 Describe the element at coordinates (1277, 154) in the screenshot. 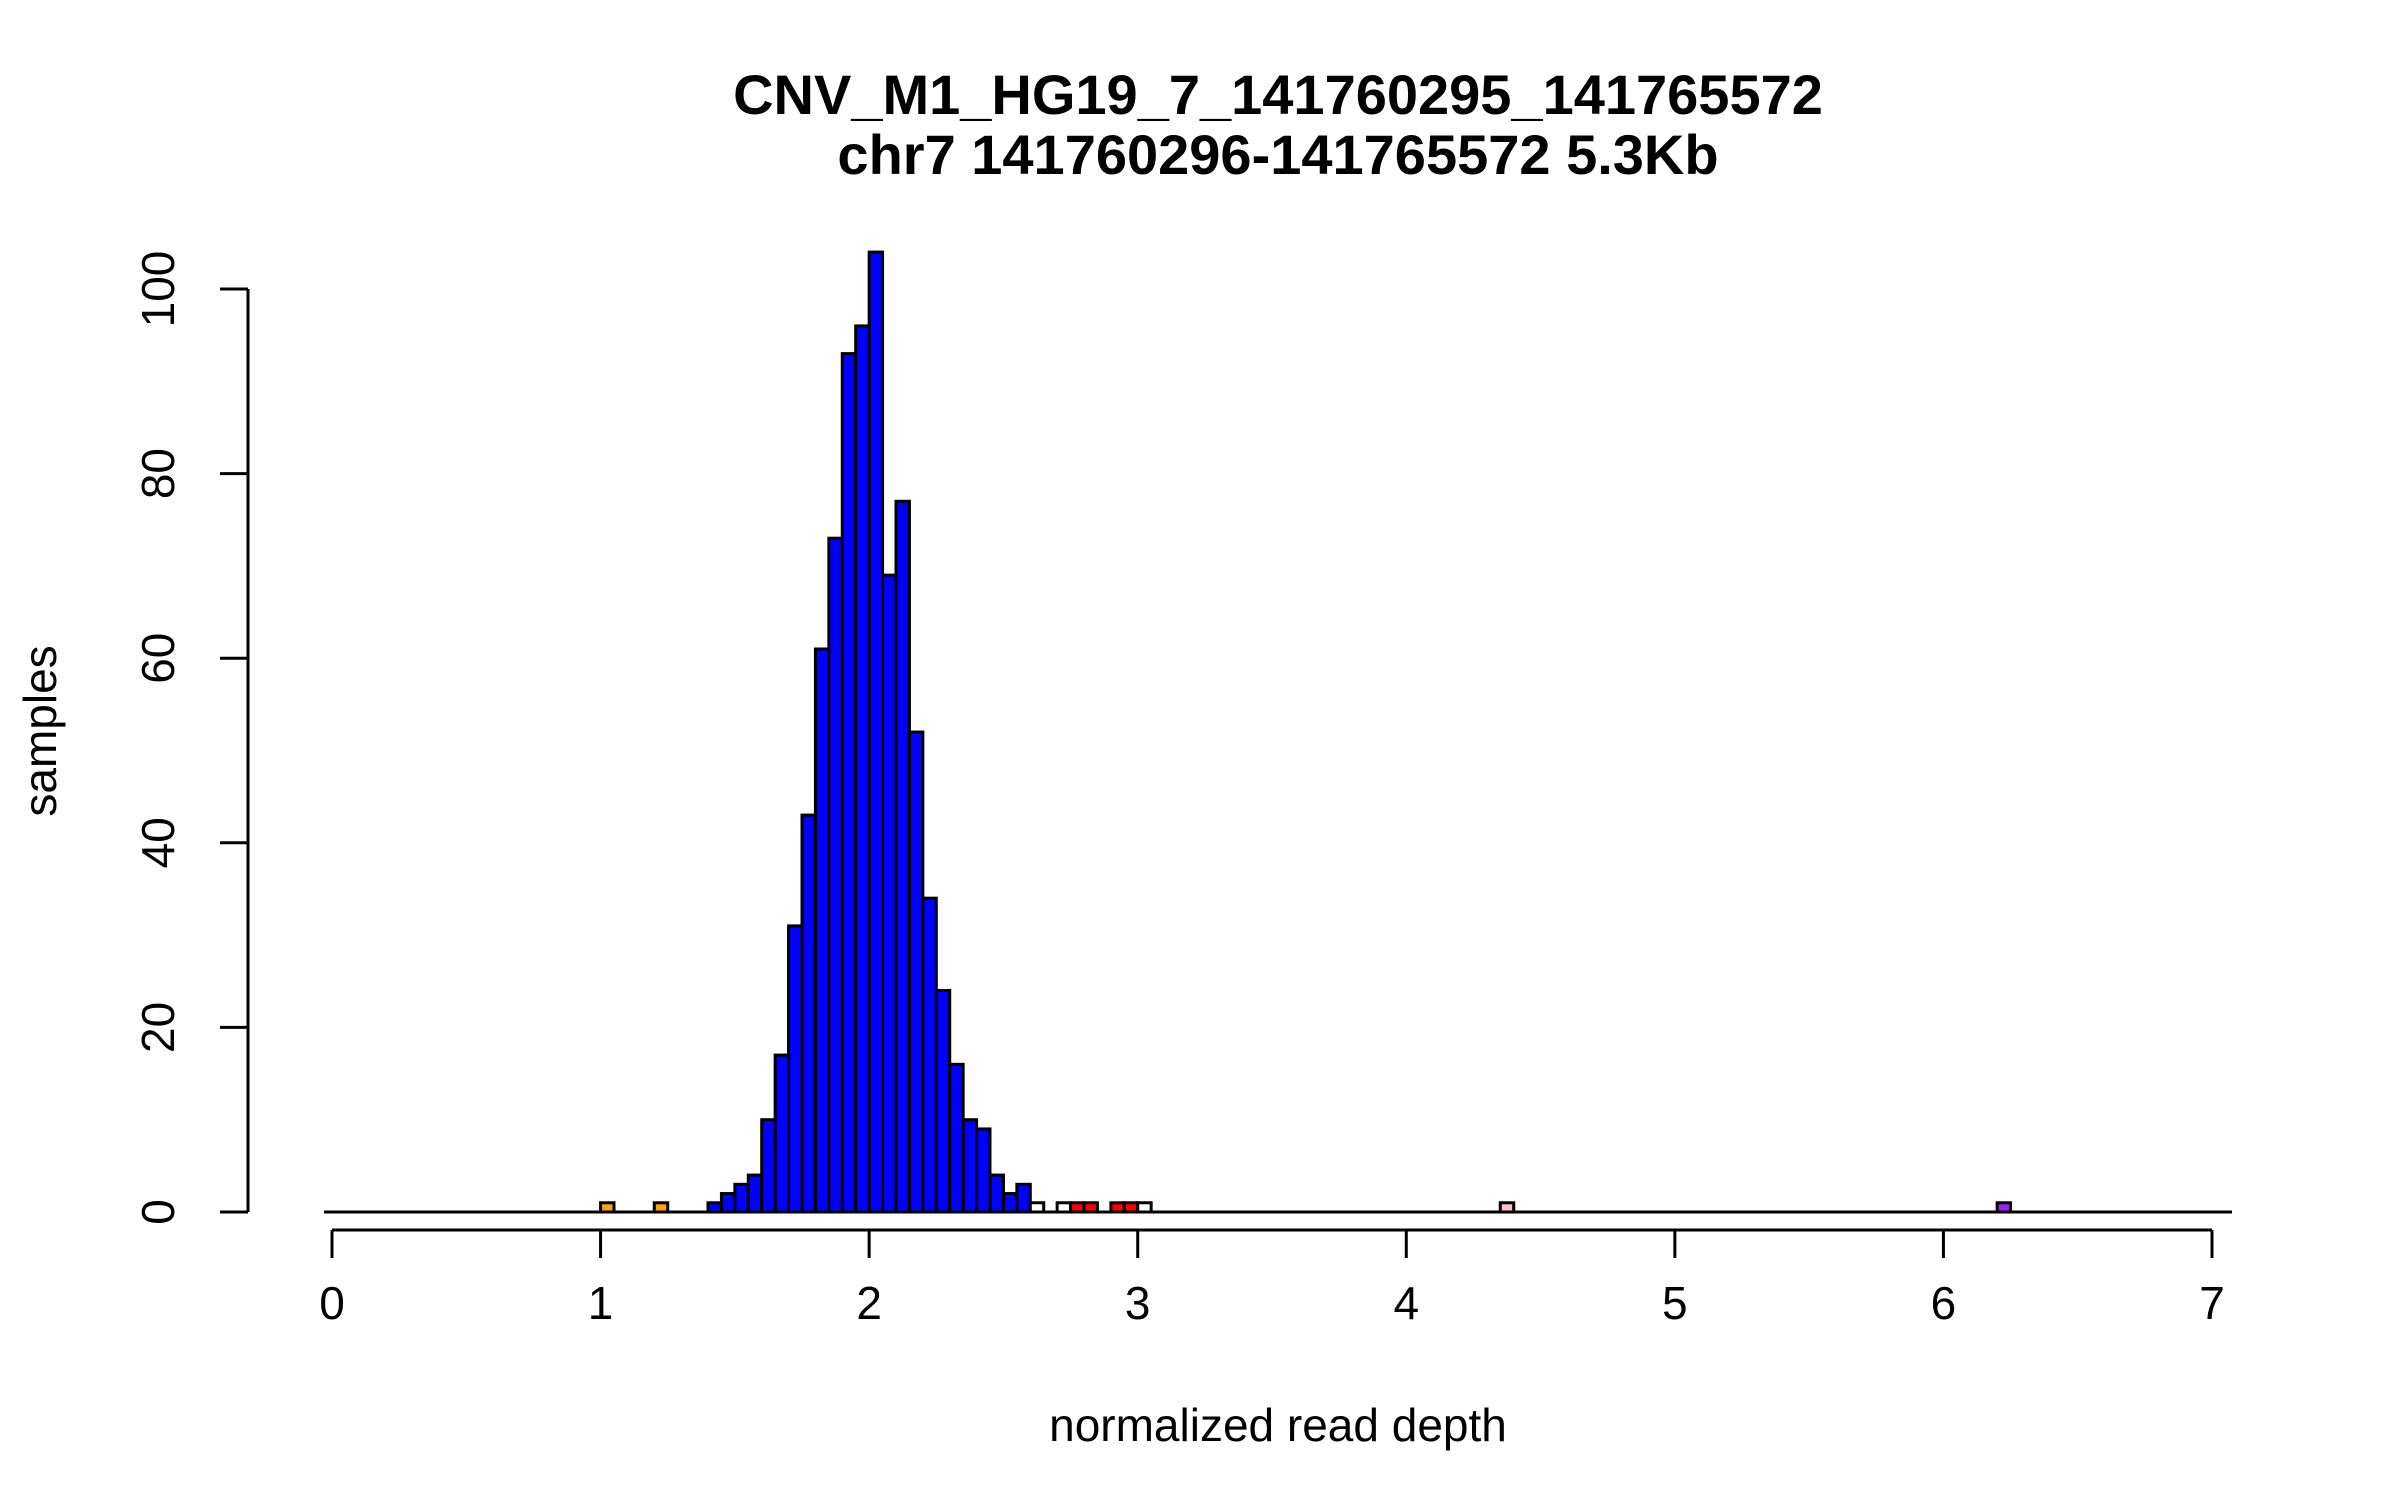

I see `chart-subtitle: chr7 141760296-141765572 5.3Kb` at that location.